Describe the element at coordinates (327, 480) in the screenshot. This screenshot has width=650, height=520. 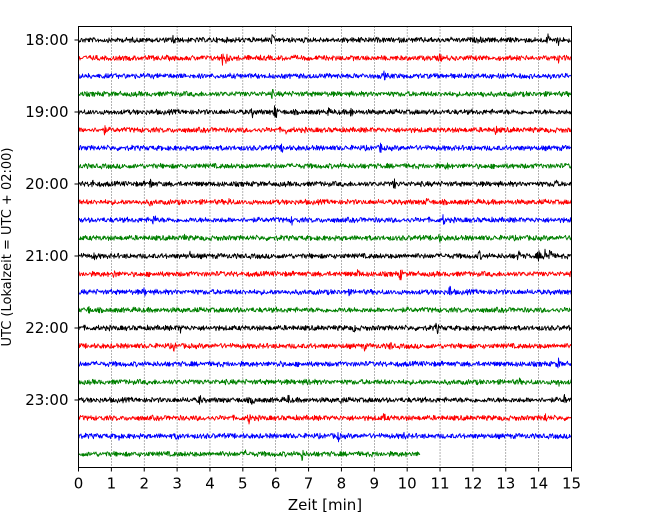
I see `x-axis-ticks: 0 1 2 3 4 5 6 7 8 9 10 11 12 13 14 15` at that location.